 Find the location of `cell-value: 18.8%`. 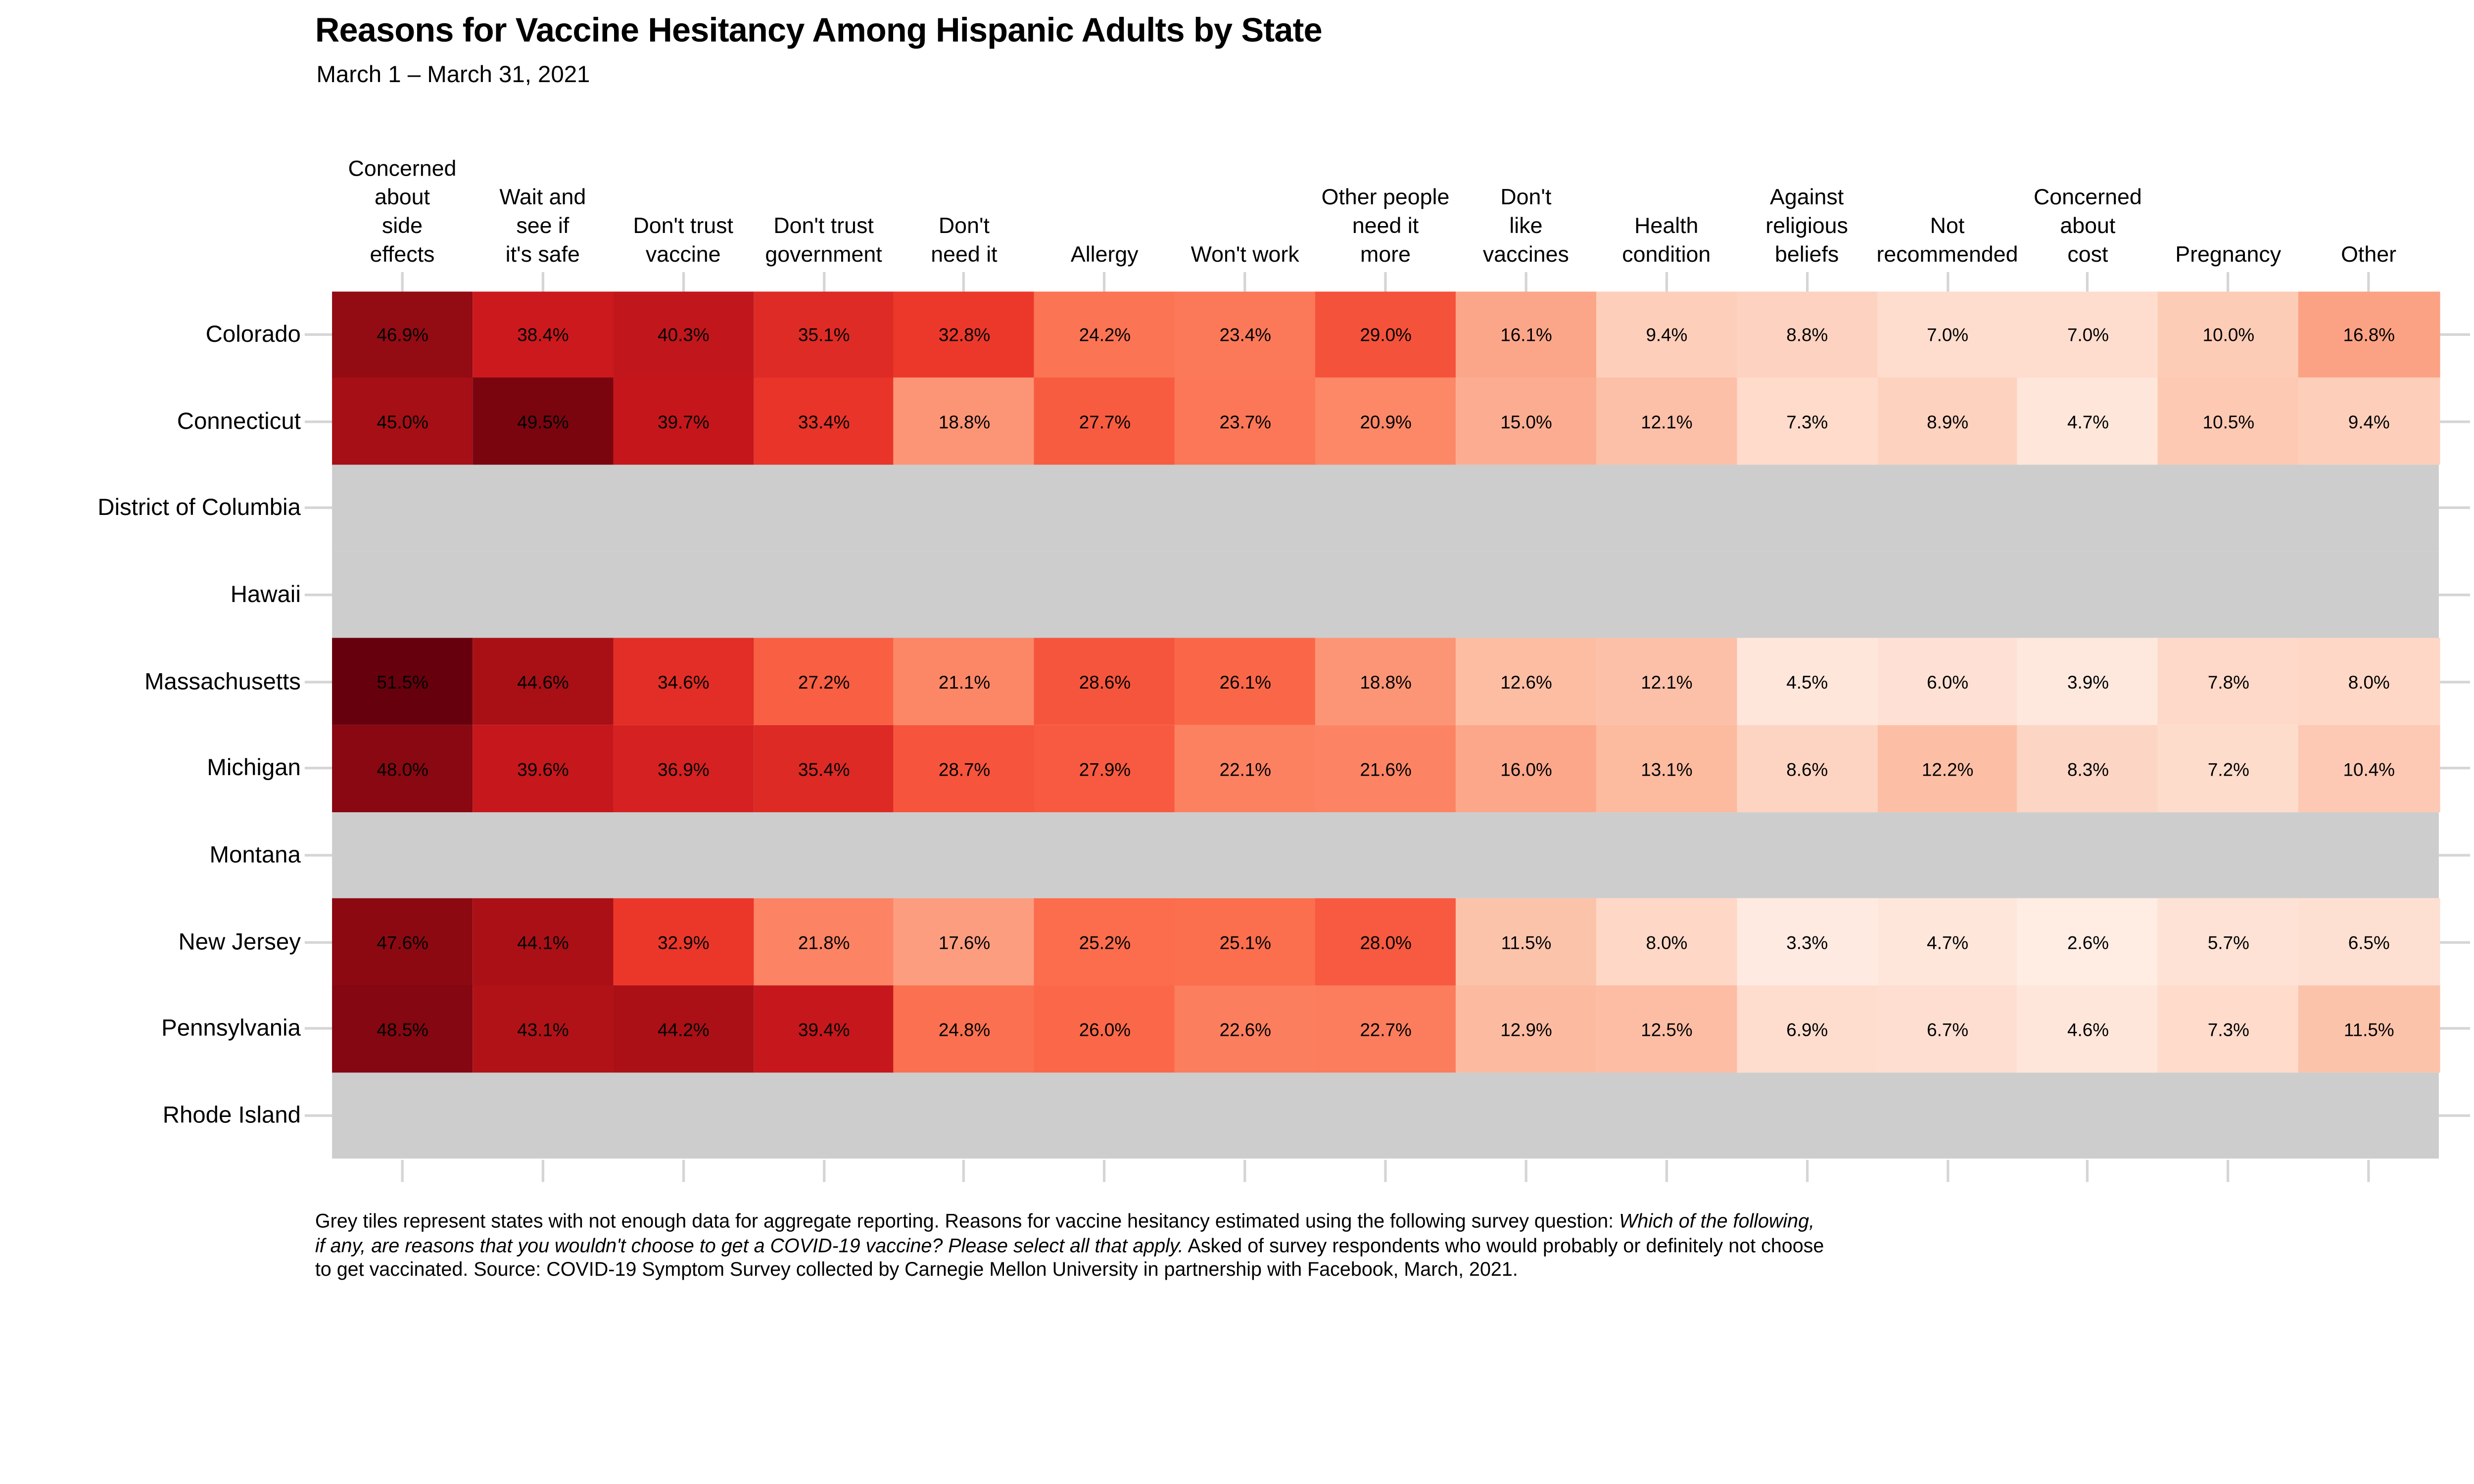

cell-value: 18.8% is located at coordinates (1386, 682).